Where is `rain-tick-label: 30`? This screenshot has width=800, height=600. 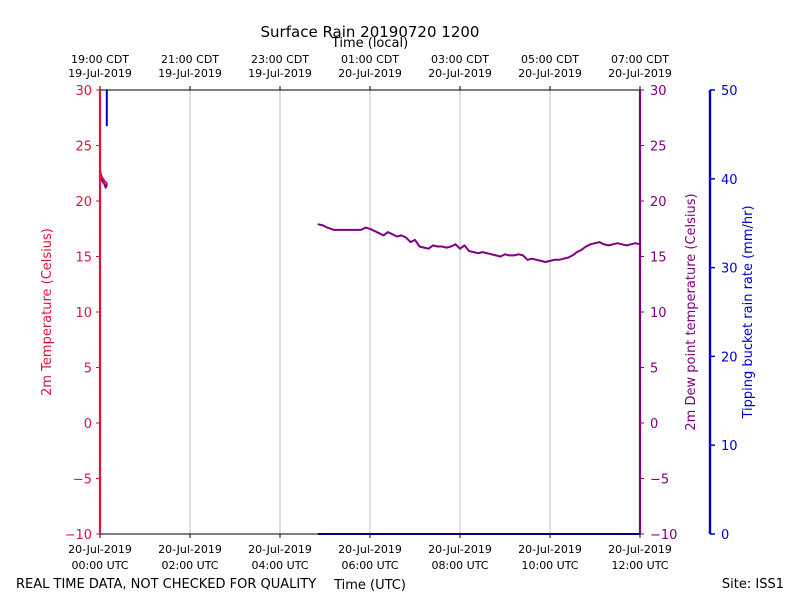
rain-tick-label: 30 is located at coordinates (729, 269).